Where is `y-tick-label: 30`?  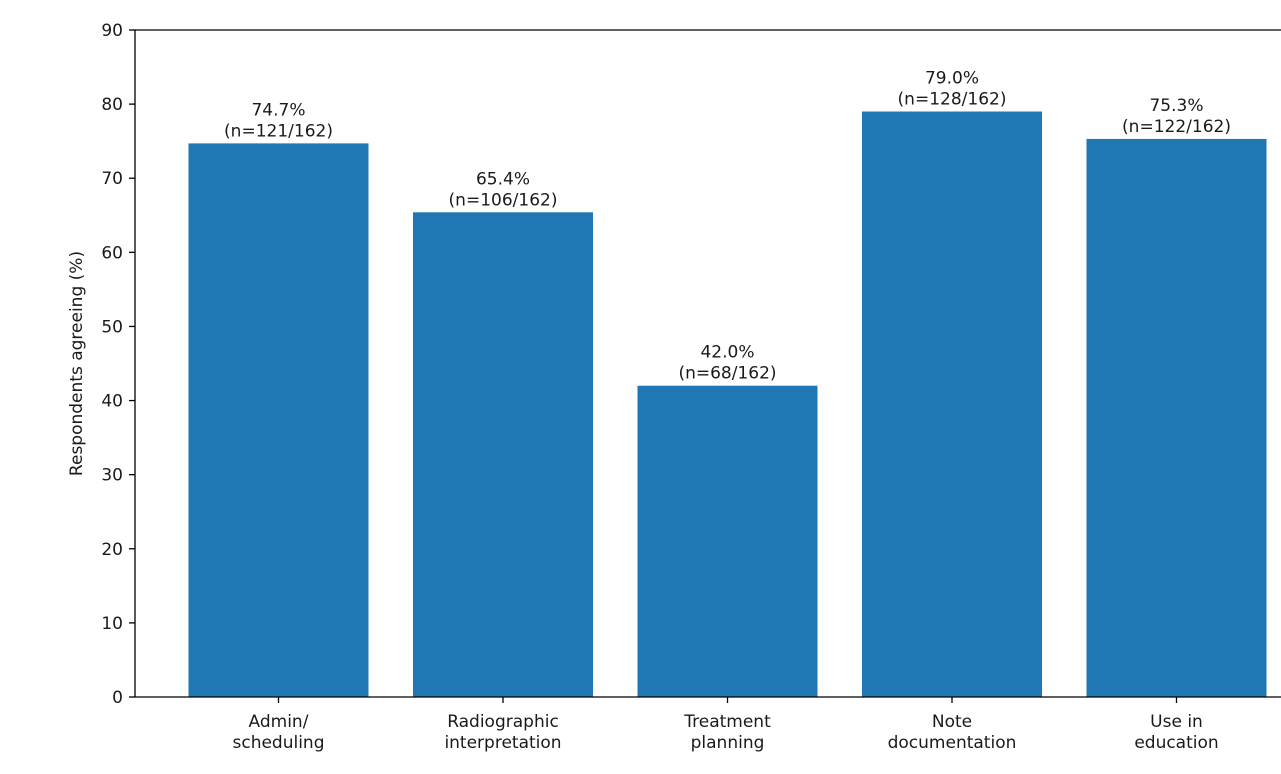 y-tick-label: 30 is located at coordinates (112, 476).